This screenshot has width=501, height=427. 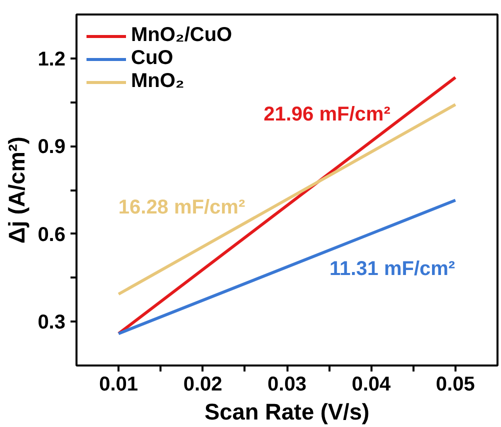 What do you see at coordinates (287, 385) in the screenshot?
I see `x-tick-label: 0.03` at bounding box center [287, 385].